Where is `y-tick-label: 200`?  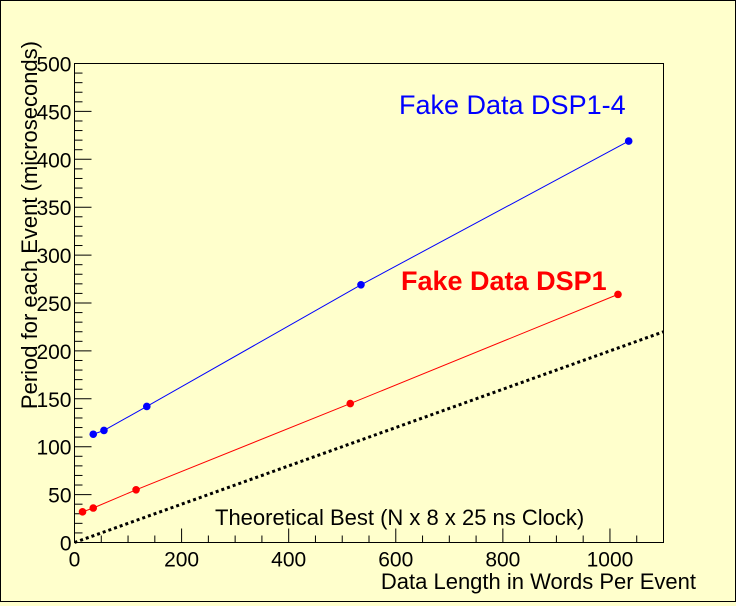 y-tick-label: 200 is located at coordinates (53, 352).